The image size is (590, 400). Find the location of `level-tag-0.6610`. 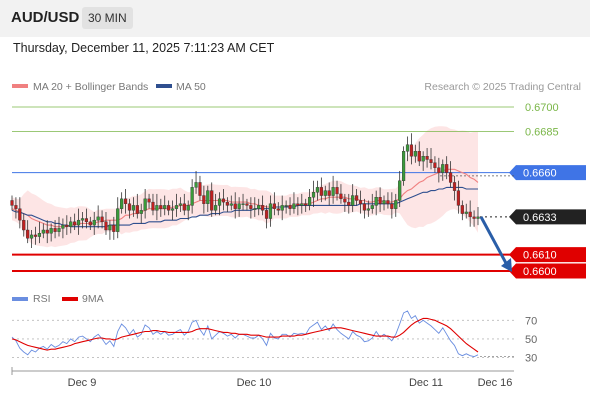

level-tag-0.6610 is located at coordinates (547, 255).